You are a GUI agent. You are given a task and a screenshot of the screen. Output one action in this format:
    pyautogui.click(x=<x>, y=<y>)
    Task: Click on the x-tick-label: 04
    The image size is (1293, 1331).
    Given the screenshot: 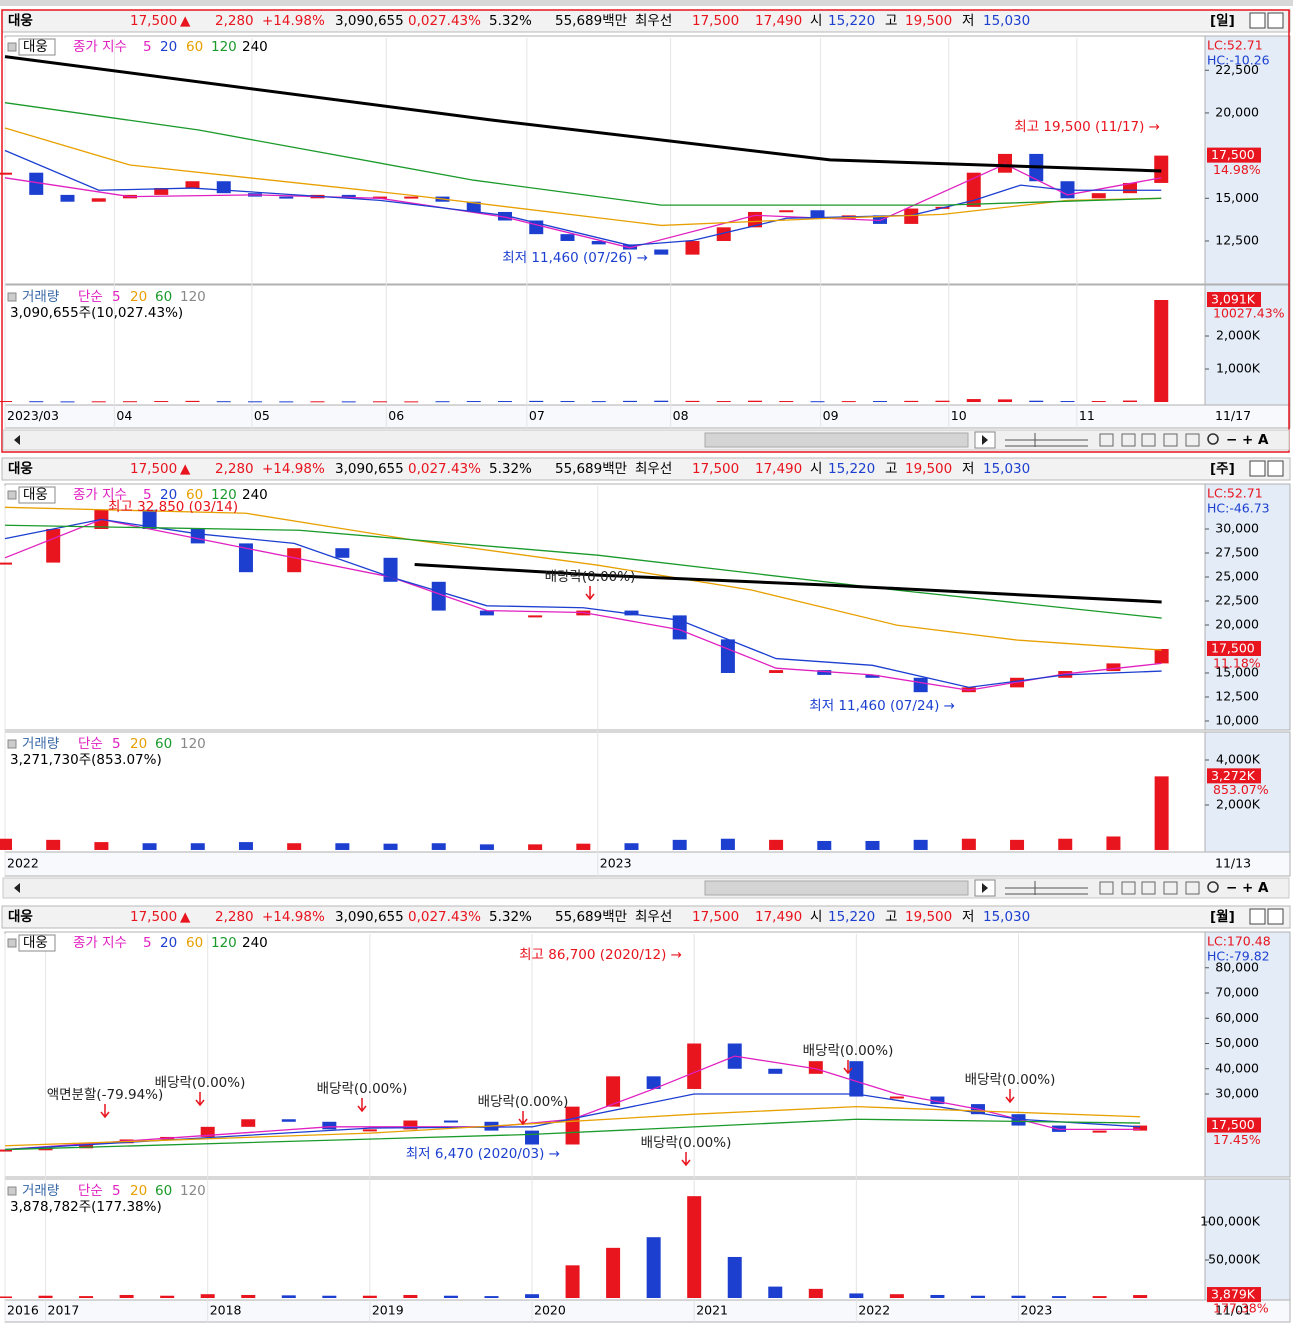 What is the action you would take?
    pyautogui.click(x=124, y=415)
    